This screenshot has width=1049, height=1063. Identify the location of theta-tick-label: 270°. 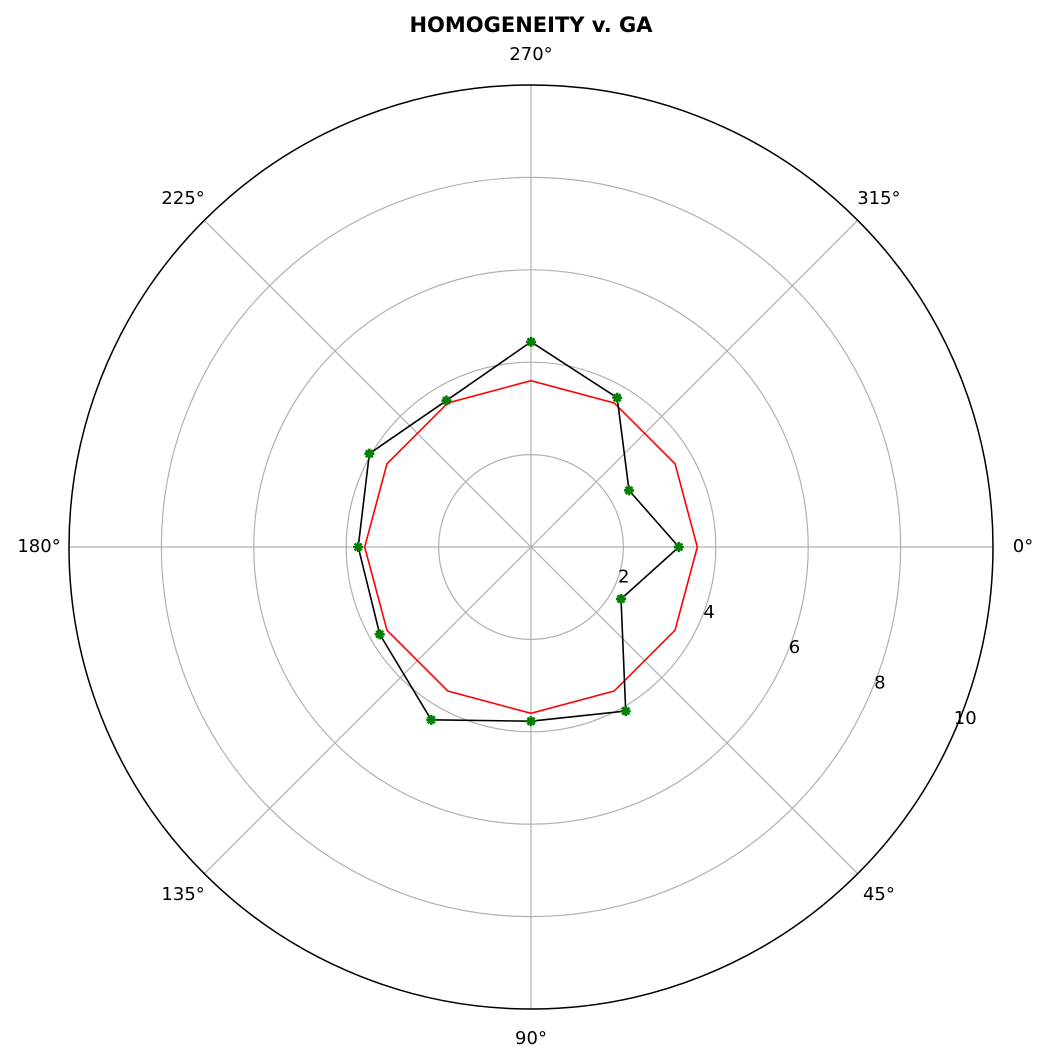
(530, 54).